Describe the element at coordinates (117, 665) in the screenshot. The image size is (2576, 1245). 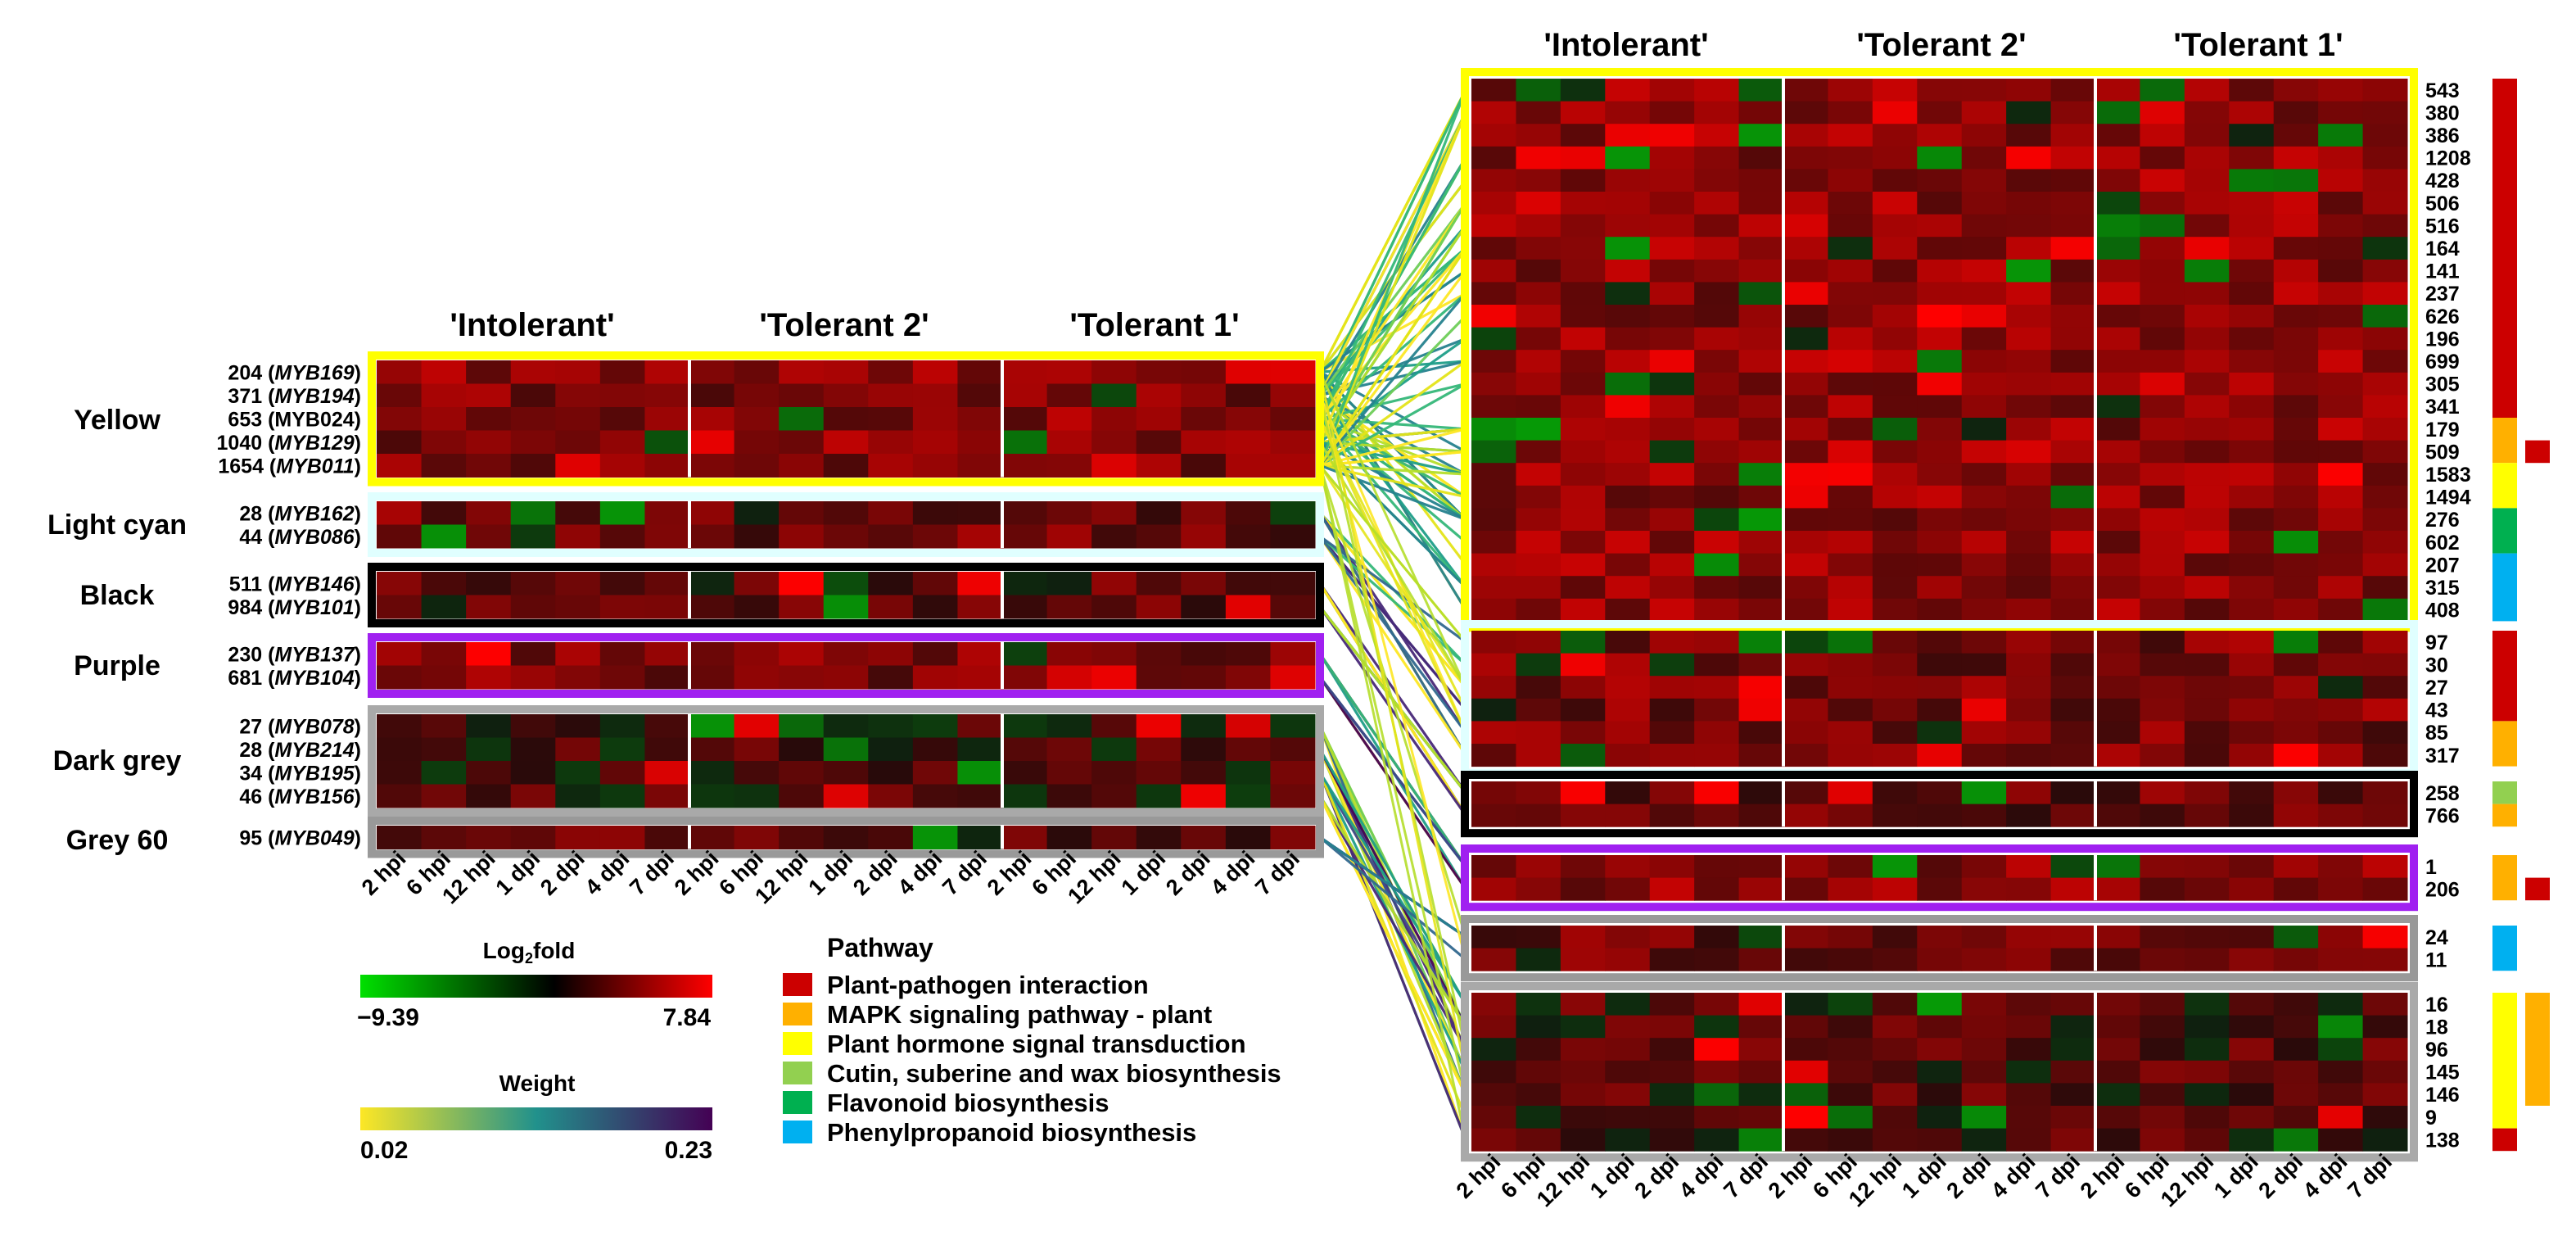
I see `module-label: Purple` at that location.